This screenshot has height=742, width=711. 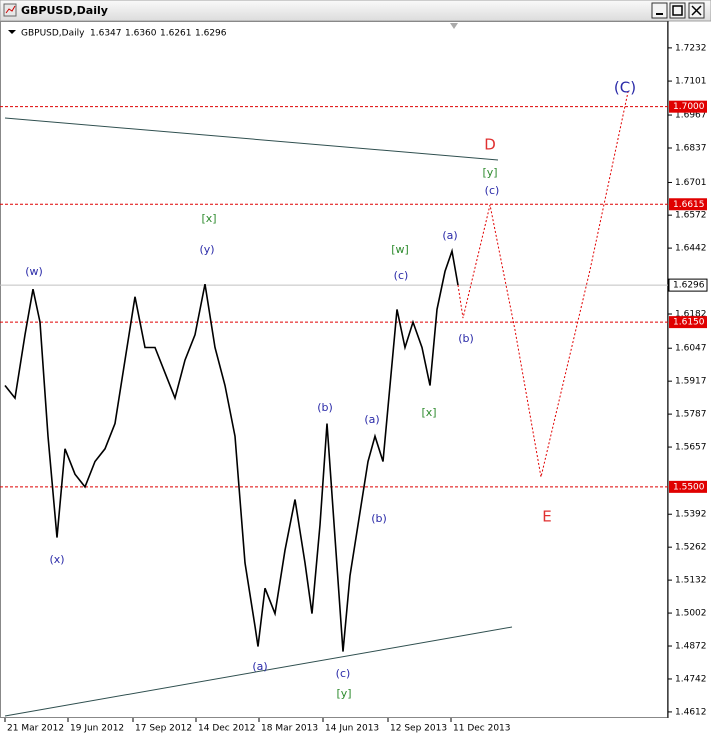 I want to click on x-tick-label: 17 Sep 2012, so click(x=163, y=729).